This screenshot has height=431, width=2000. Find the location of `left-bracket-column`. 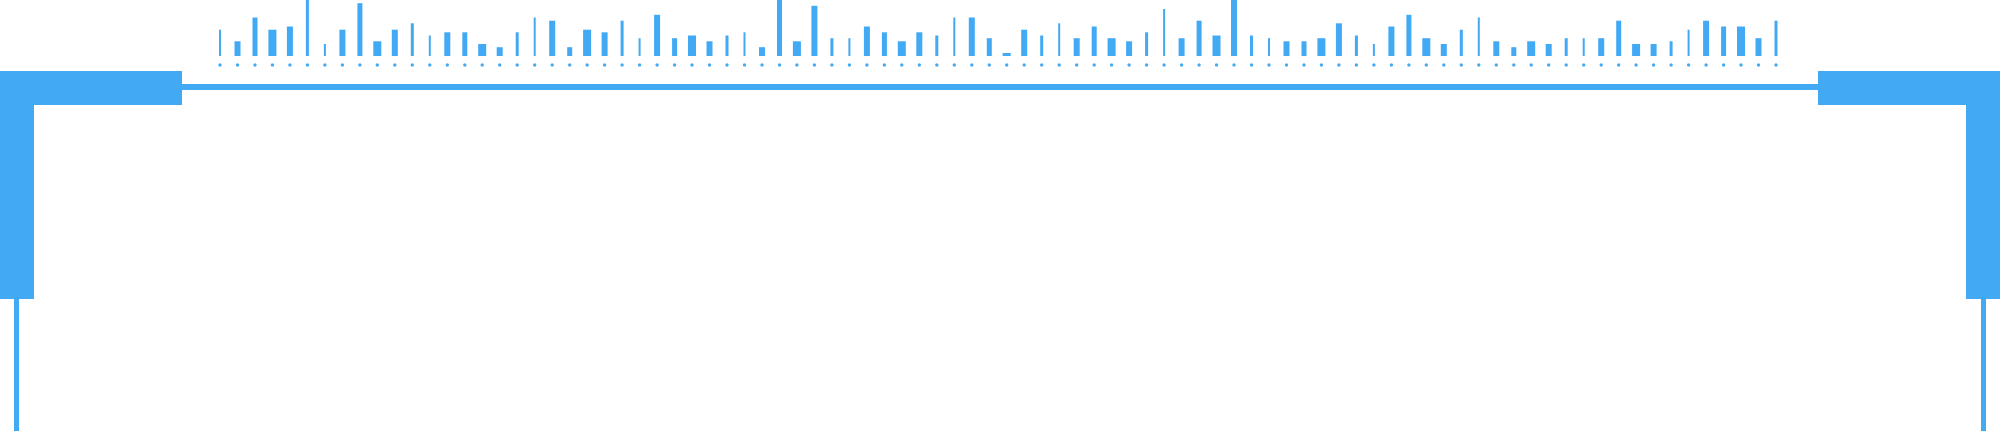

left-bracket-column is located at coordinates (17, 185).